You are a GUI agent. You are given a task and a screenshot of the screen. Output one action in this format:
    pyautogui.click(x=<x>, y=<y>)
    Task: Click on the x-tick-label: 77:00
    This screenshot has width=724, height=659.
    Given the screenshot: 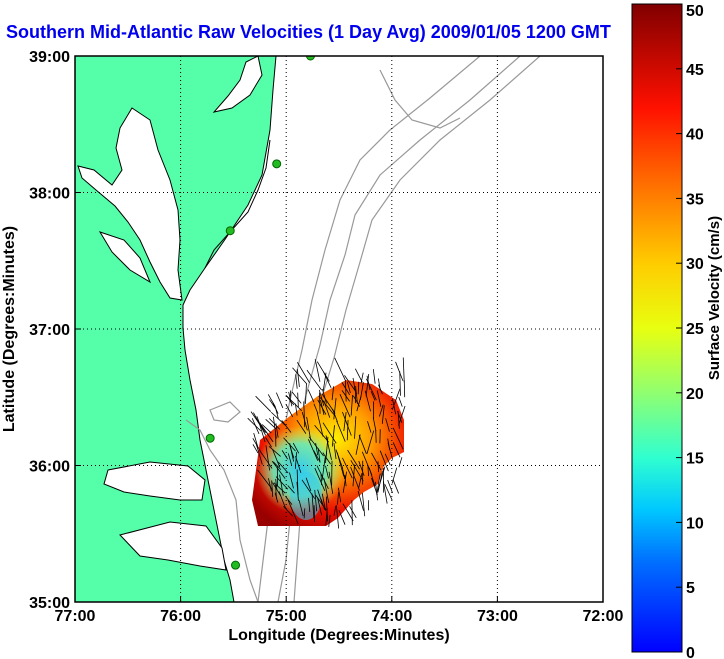 What is the action you would take?
    pyautogui.click(x=75, y=616)
    